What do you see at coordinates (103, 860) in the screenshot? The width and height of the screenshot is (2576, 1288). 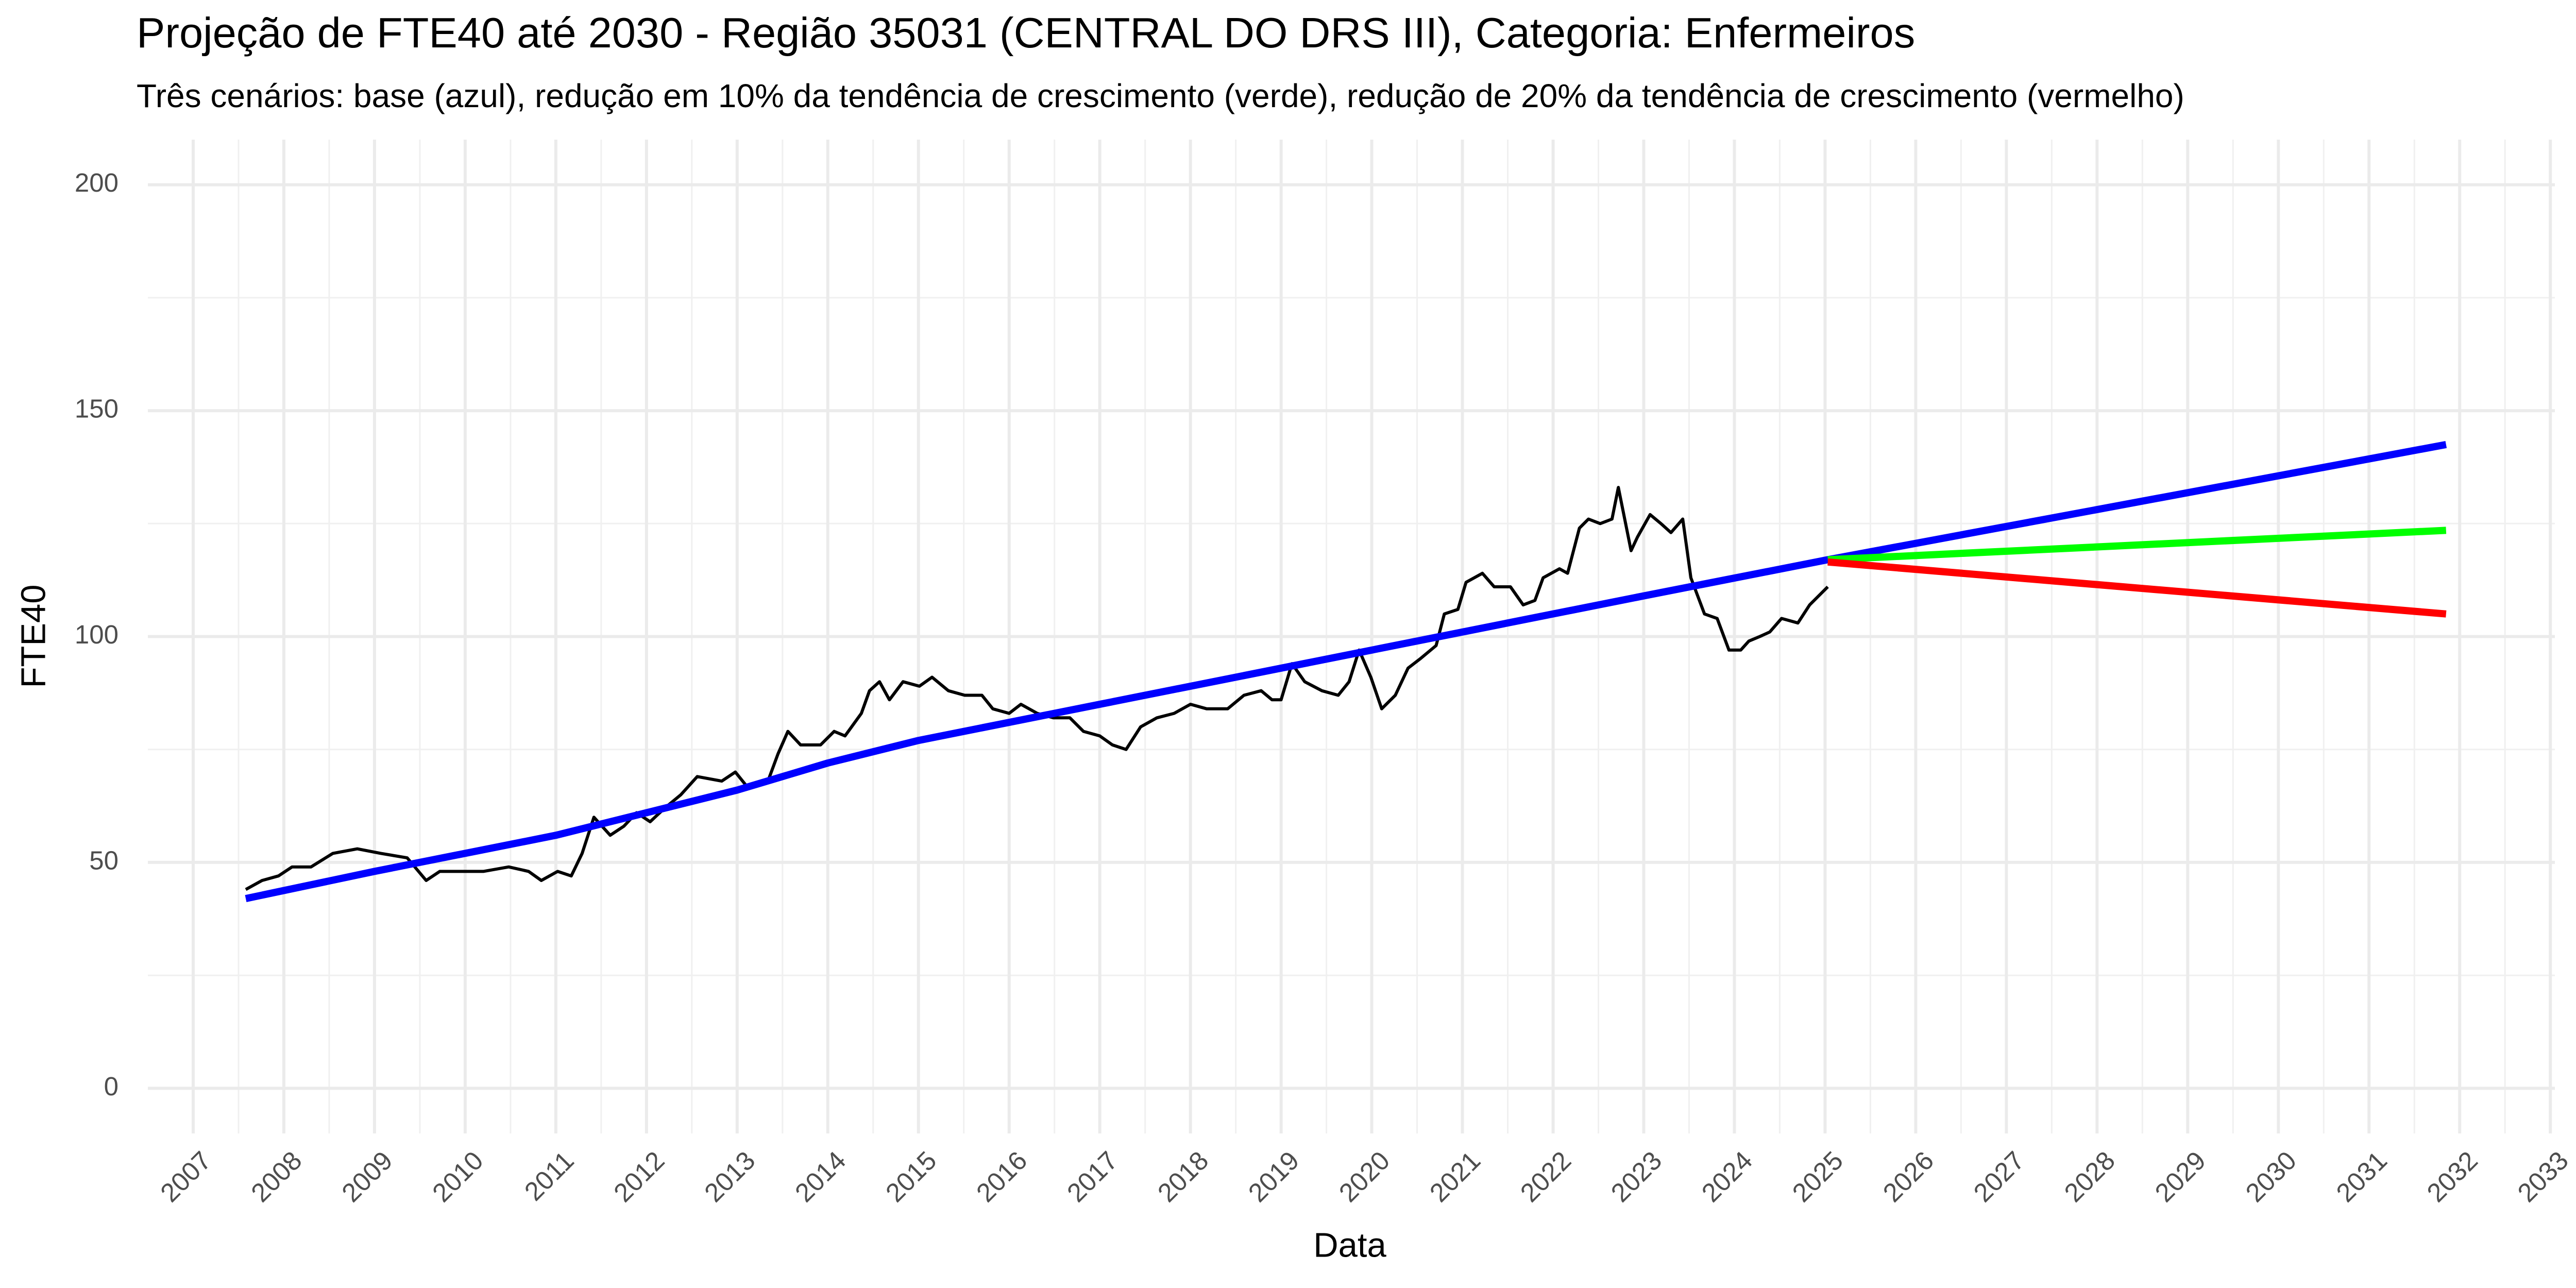 I see `y-tick-label: 50` at bounding box center [103, 860].